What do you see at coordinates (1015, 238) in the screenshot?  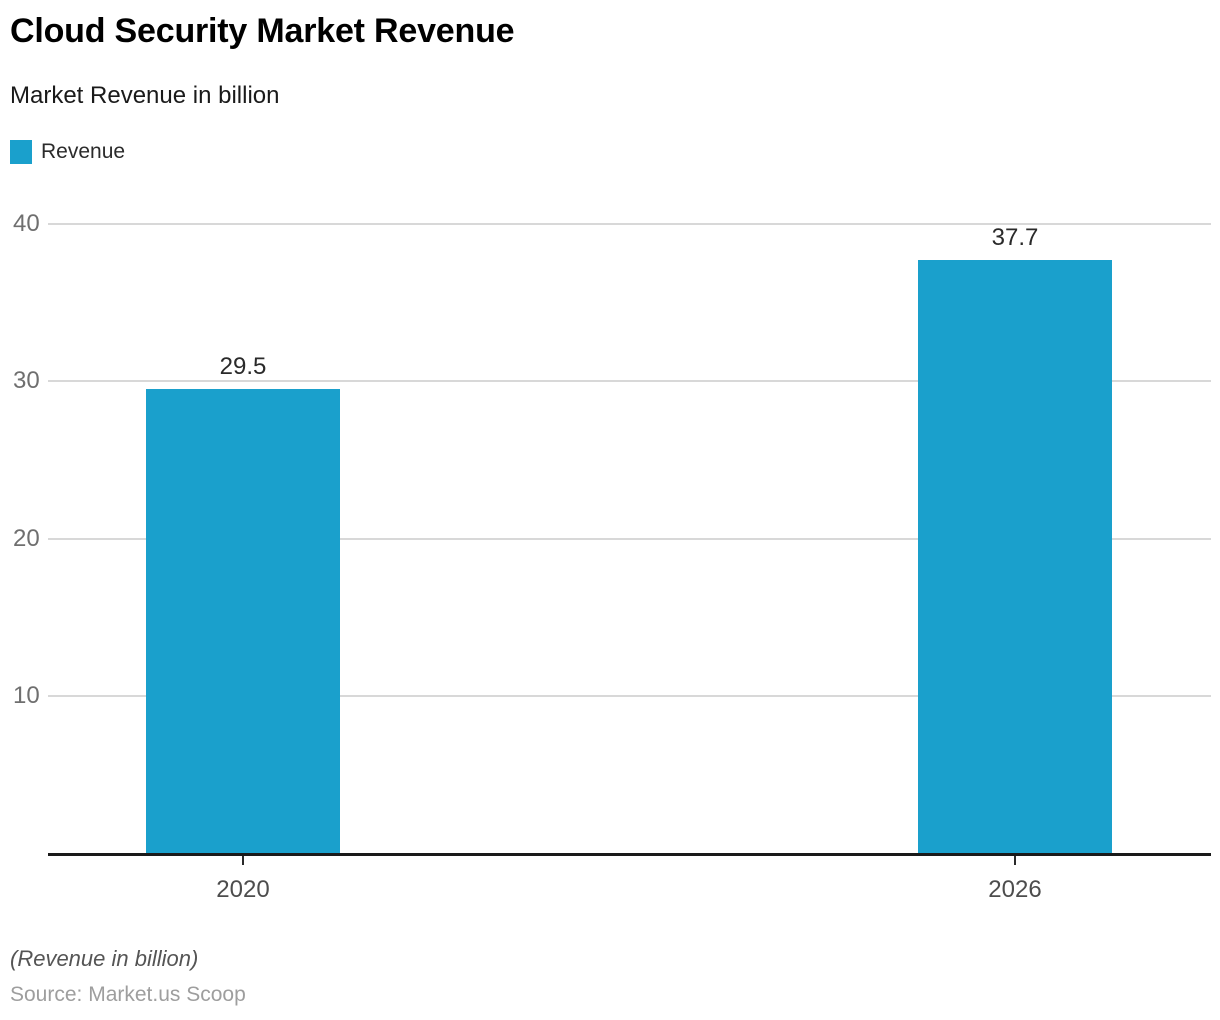 I see `bar-value-label-2026: 37.7` at bounding box center [1015, 238].